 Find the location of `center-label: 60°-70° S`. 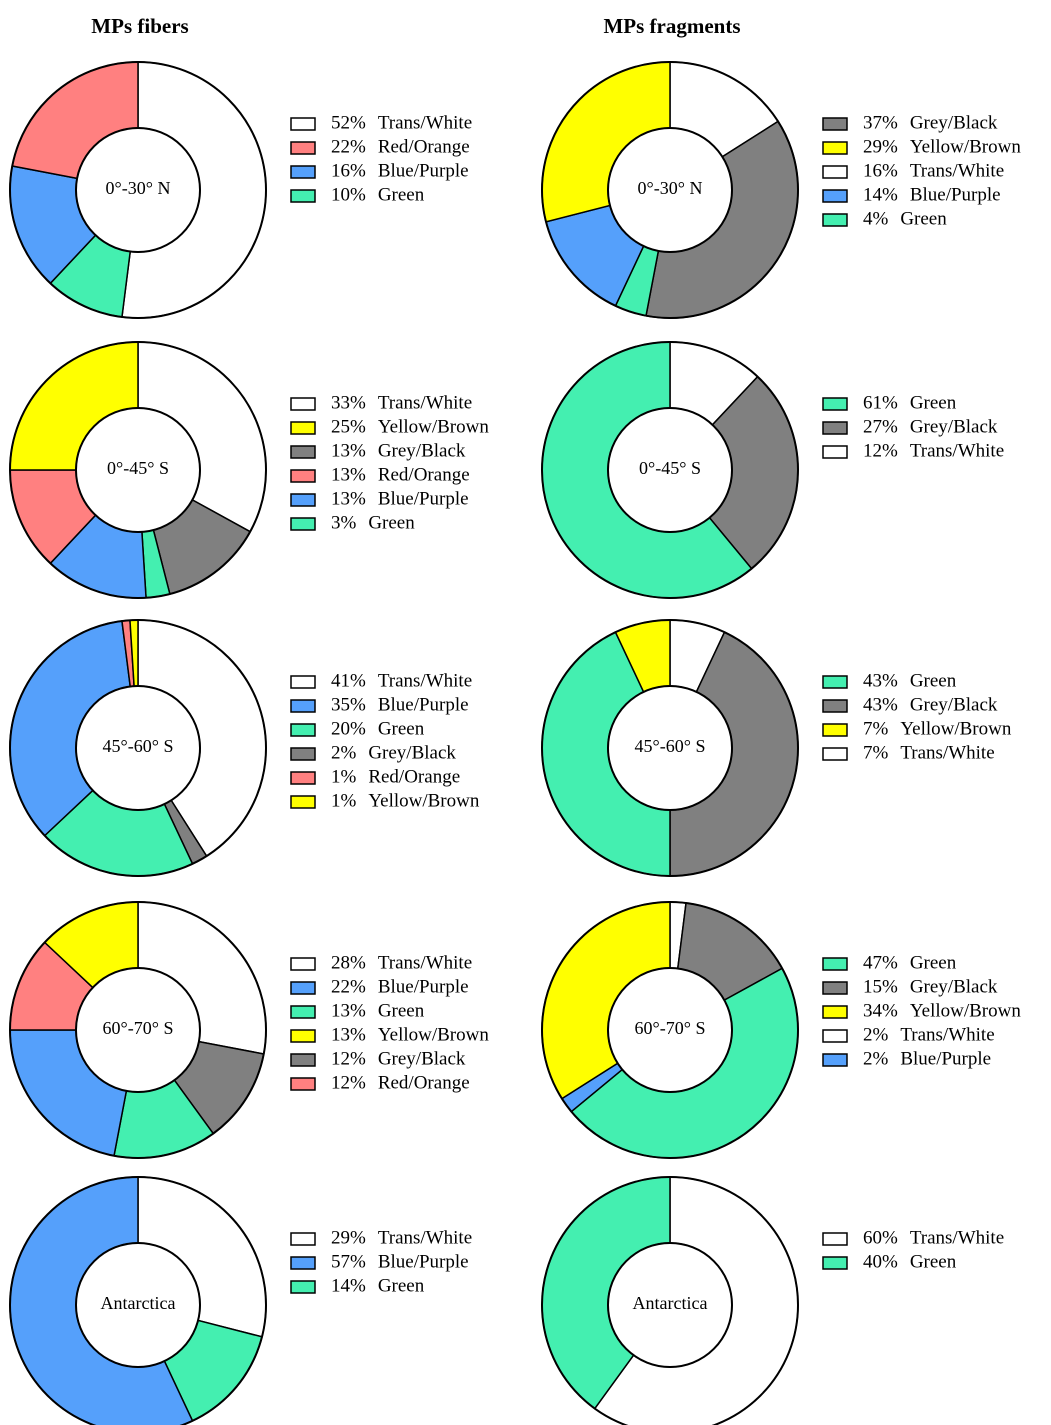

center-label: 60°-70° S is located at coordinates (670, 1028).